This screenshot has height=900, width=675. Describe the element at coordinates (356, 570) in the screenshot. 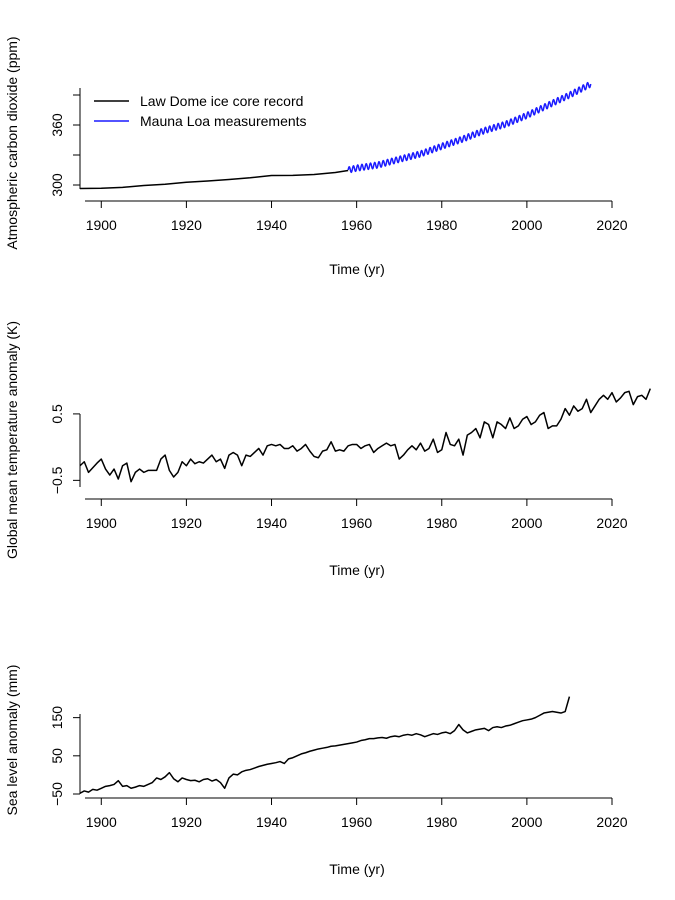

I see `temp-x-axis-title: Time (yr)` at that location.